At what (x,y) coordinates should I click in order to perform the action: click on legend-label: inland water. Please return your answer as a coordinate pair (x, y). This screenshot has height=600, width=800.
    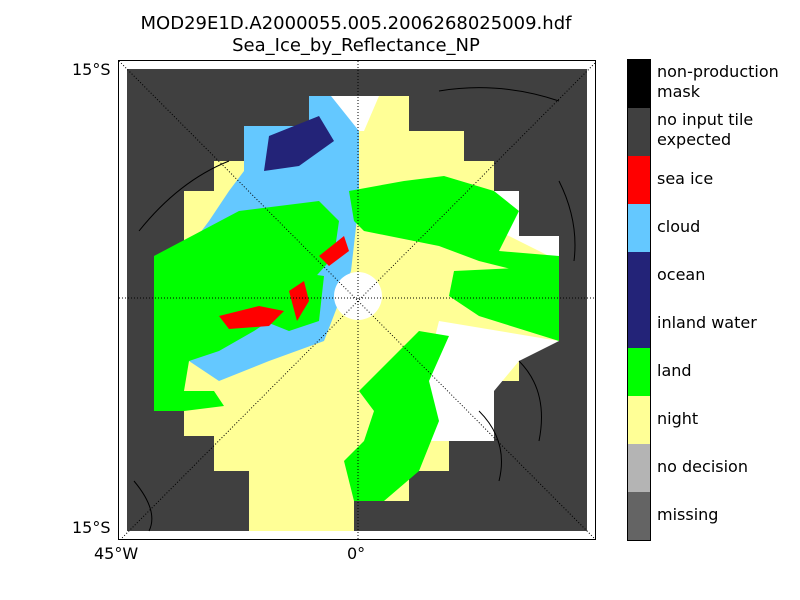
    Looking at the image, I should click on (707, 322).